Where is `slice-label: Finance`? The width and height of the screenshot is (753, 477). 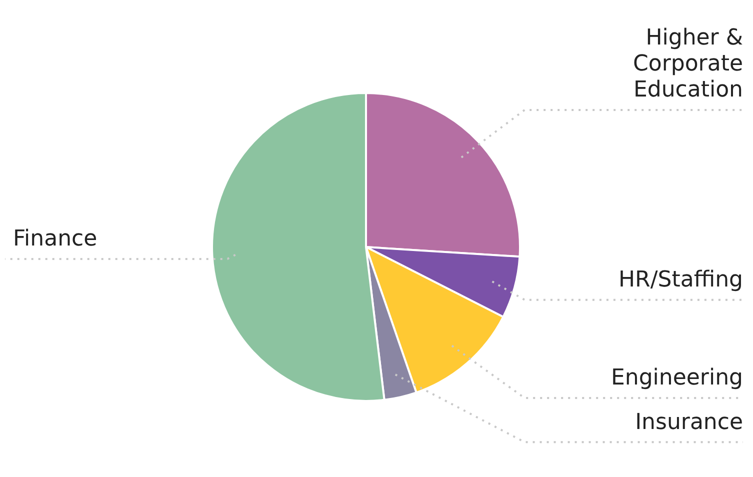
slice-label: Finance is located at coordinates (55, 239).